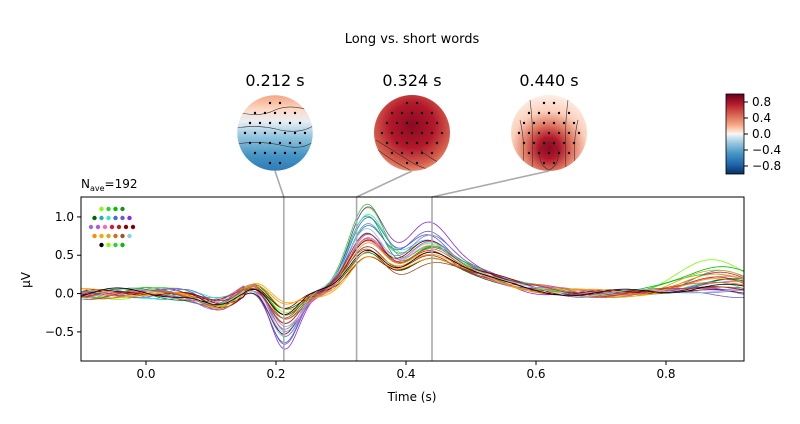 Image resolution: width=800 pixels, height=424 pixels. What do you see at coordinates (412, 184) in the screenshot?
I see `topomap-connectors` at bounding box center [412, 184].